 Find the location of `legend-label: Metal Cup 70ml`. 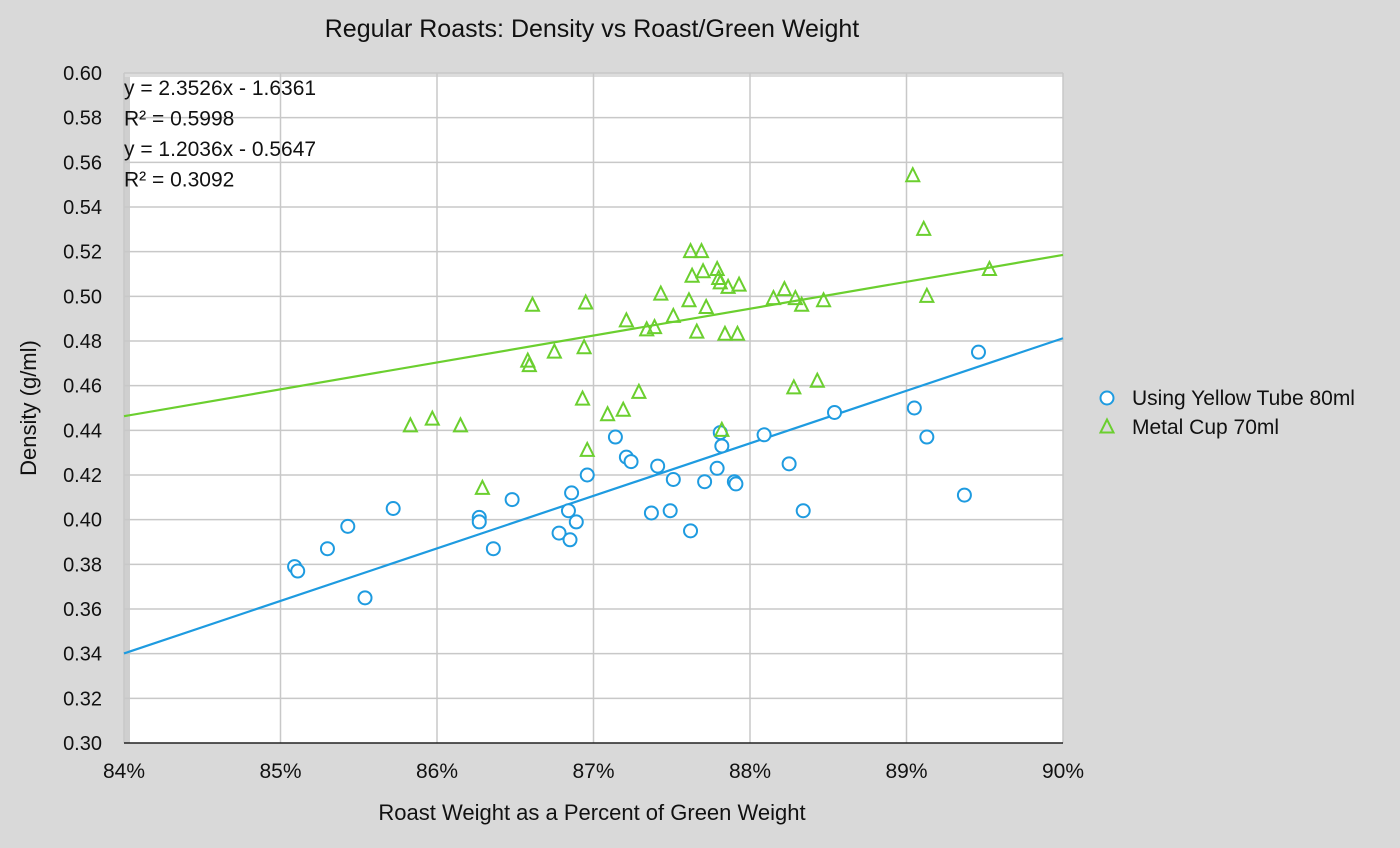

legend-label: Metal Cup 70ml is located at coordinates (1205, 427).